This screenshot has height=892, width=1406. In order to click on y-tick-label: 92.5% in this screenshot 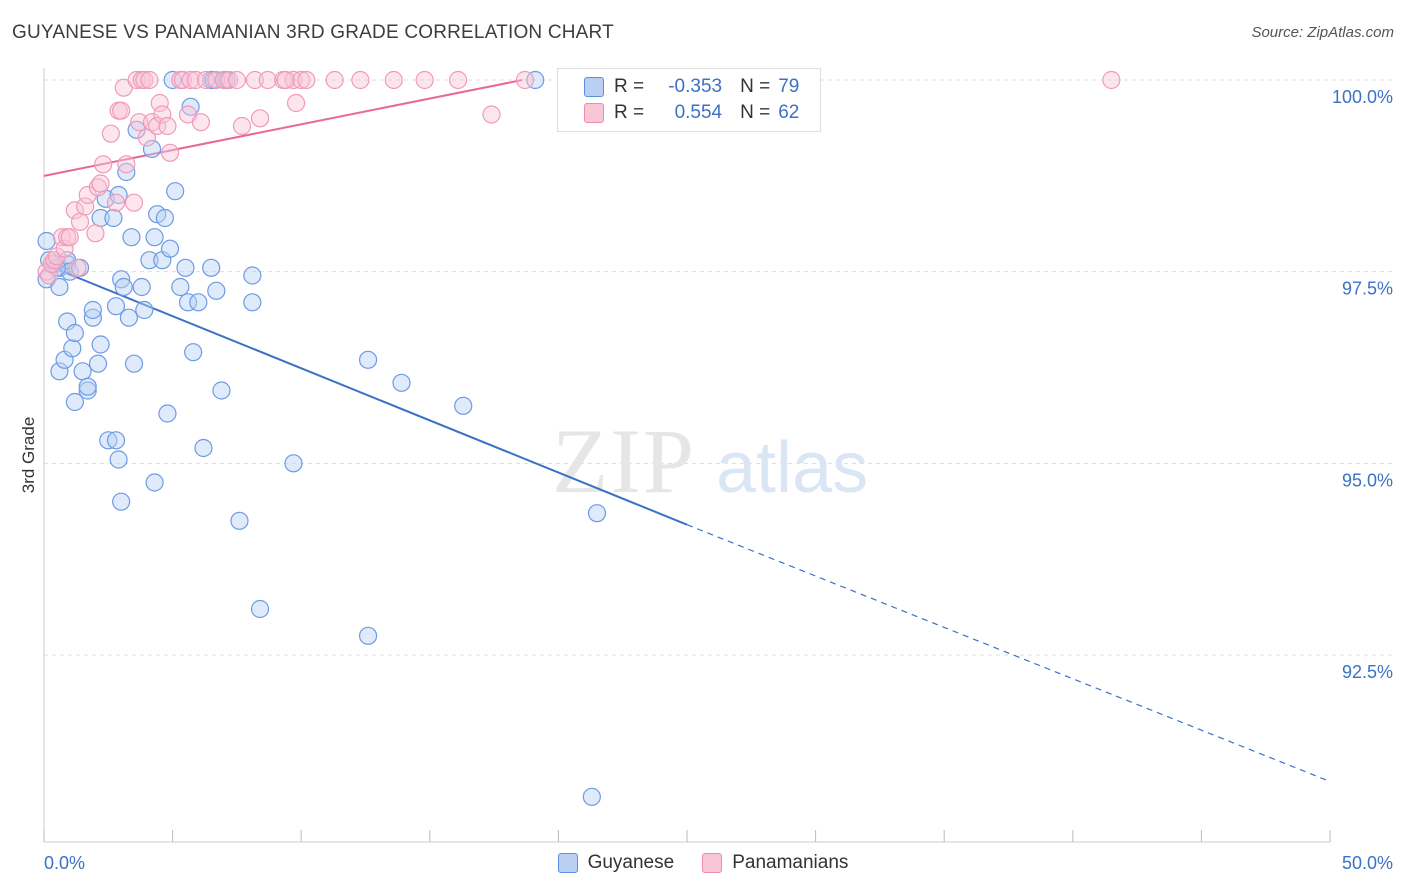, I will do `click(1367, 672)`.